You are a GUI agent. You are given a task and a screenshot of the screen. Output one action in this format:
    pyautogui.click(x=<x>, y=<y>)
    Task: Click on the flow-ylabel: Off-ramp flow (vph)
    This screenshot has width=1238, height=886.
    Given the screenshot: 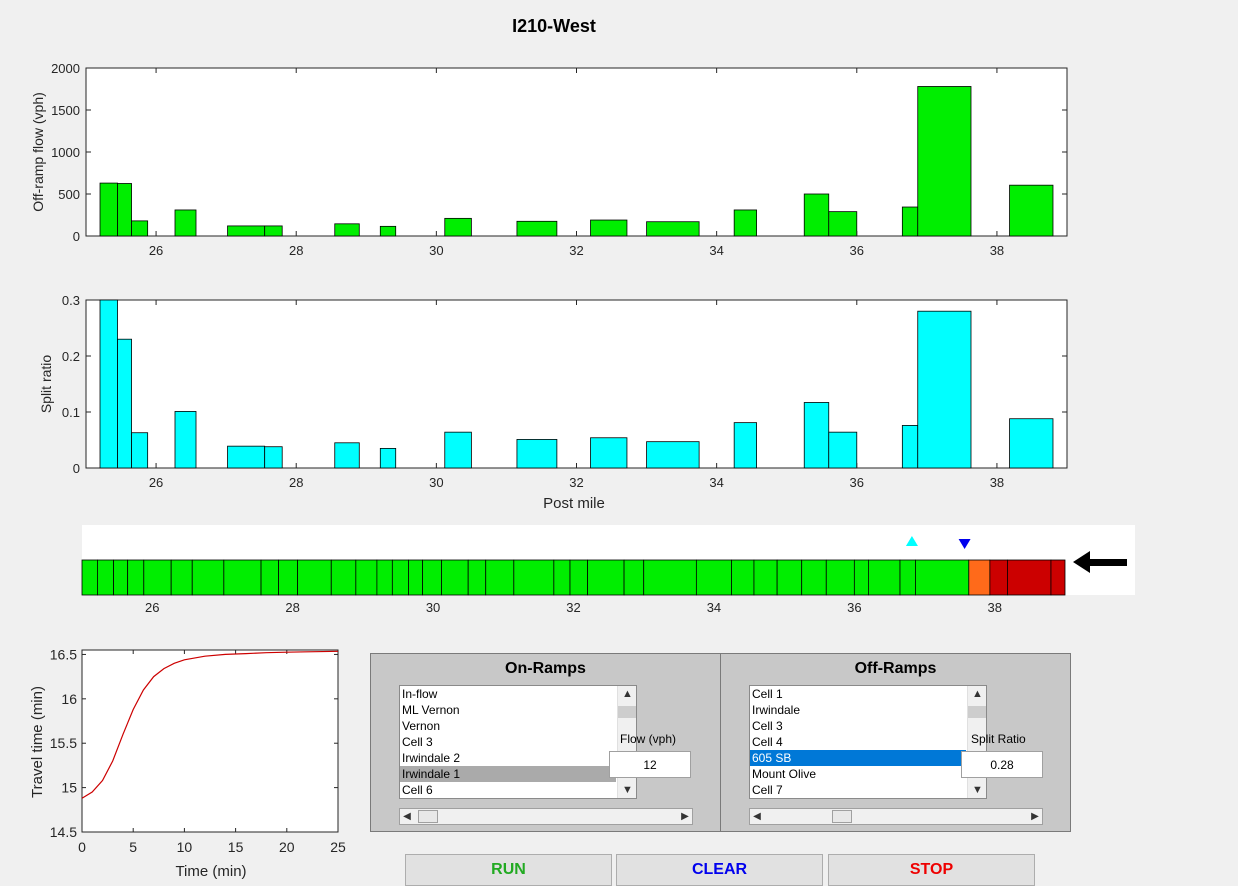 What is the action you would take?
    pyautogui.click(x=38, y=152)
    